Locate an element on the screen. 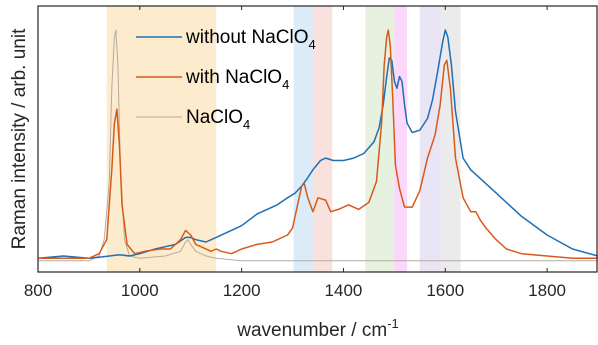 Image resolution: width=598 pixels, height=345 pixels. x-axis-label-superscript: -1 is located at coordinates (393, 323).